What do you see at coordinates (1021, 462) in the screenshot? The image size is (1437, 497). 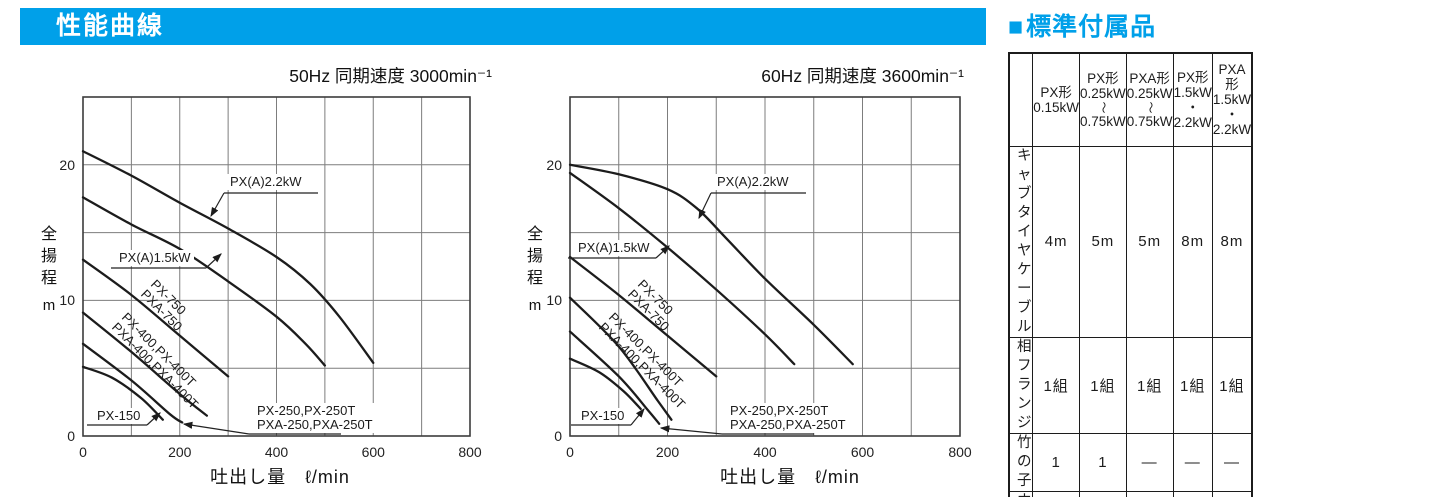 I see `row-label: 竹の子` at bounding box center [1021, 462].